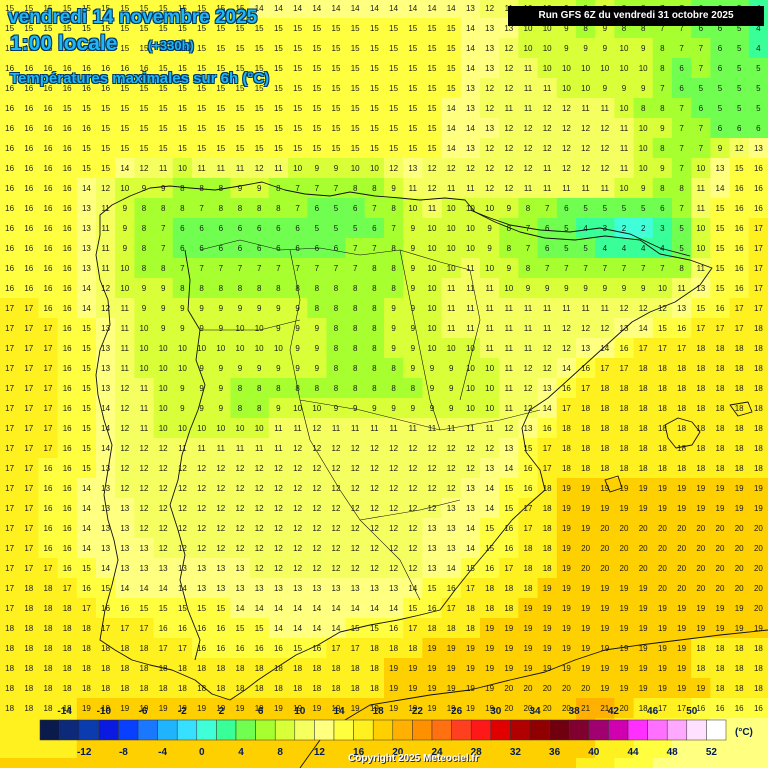 This screenshot has width=768, height=768. Describe the element at coordinates (643, 248) in the screenshot. I see `temperature-value: 4` at that location.